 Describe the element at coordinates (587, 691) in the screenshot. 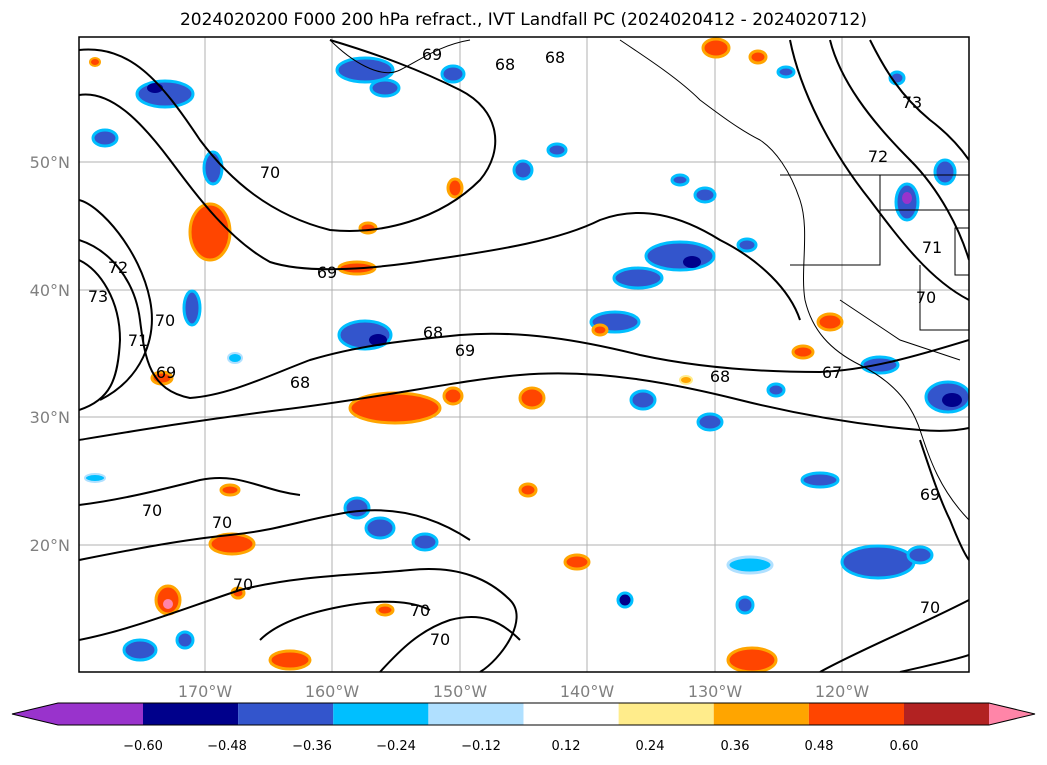

I see `lon-tick-label: 140°W` at that location.